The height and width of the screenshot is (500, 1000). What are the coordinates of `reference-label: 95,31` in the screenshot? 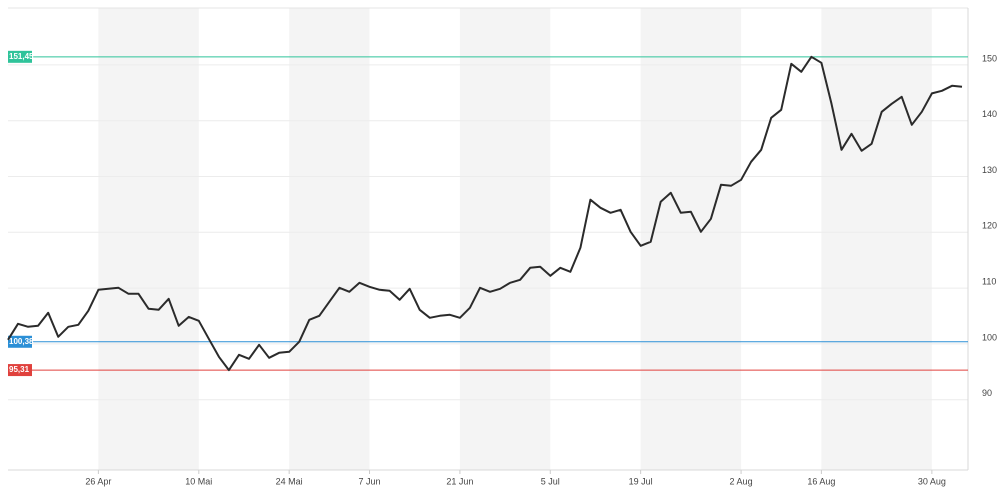 It's located at (19, 369).